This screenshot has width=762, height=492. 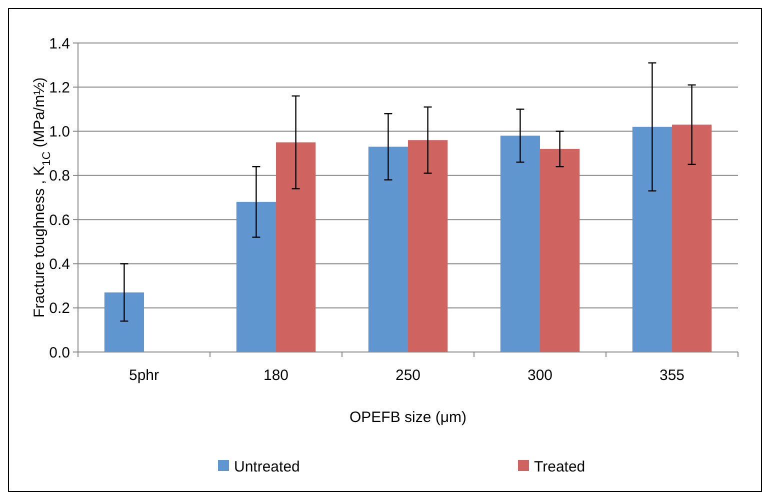 I want to click on y-tick-label: 1.4, so click(x=59, y=43).